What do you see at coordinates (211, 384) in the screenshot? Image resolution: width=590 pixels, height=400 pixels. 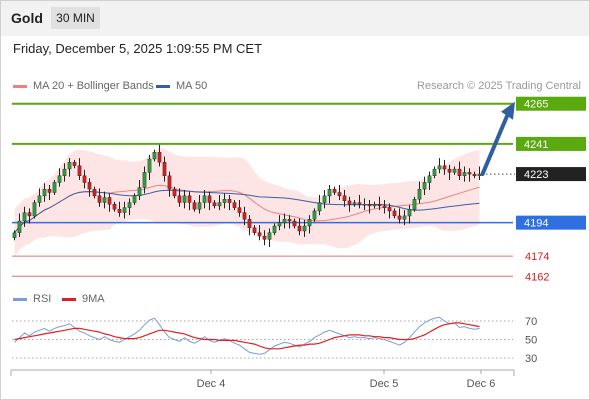 I see `x-tick-label-Dec-4: Dec 4` at bounding box center [211, 384].